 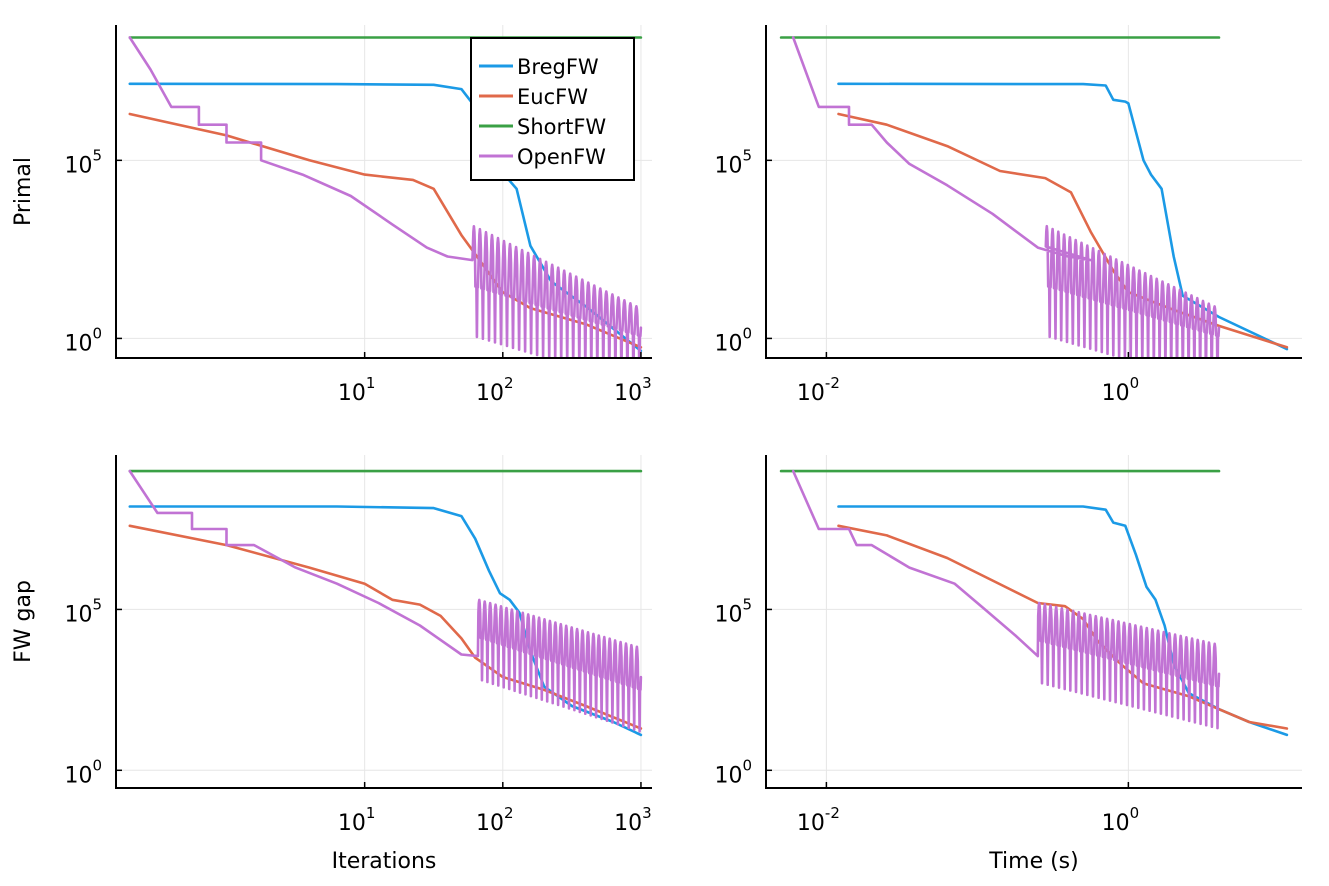 What do you see at coordinates (561, 157) in the screenshot?
I see `legend-label-openfw: OpenFW` at bounding box center [561, 157].